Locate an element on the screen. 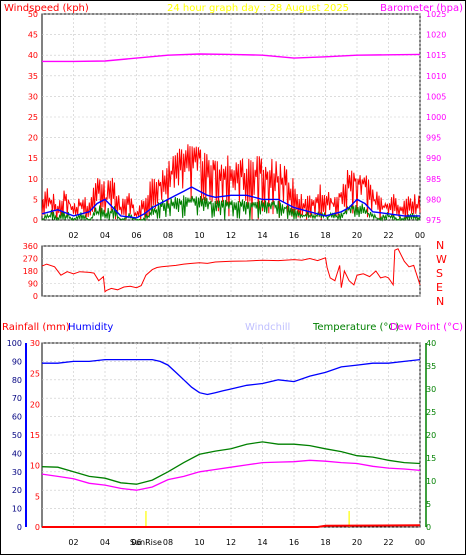 The image size is (466, 555). humidity-y-tick-90: 90 is located at coordinates (17, 361).